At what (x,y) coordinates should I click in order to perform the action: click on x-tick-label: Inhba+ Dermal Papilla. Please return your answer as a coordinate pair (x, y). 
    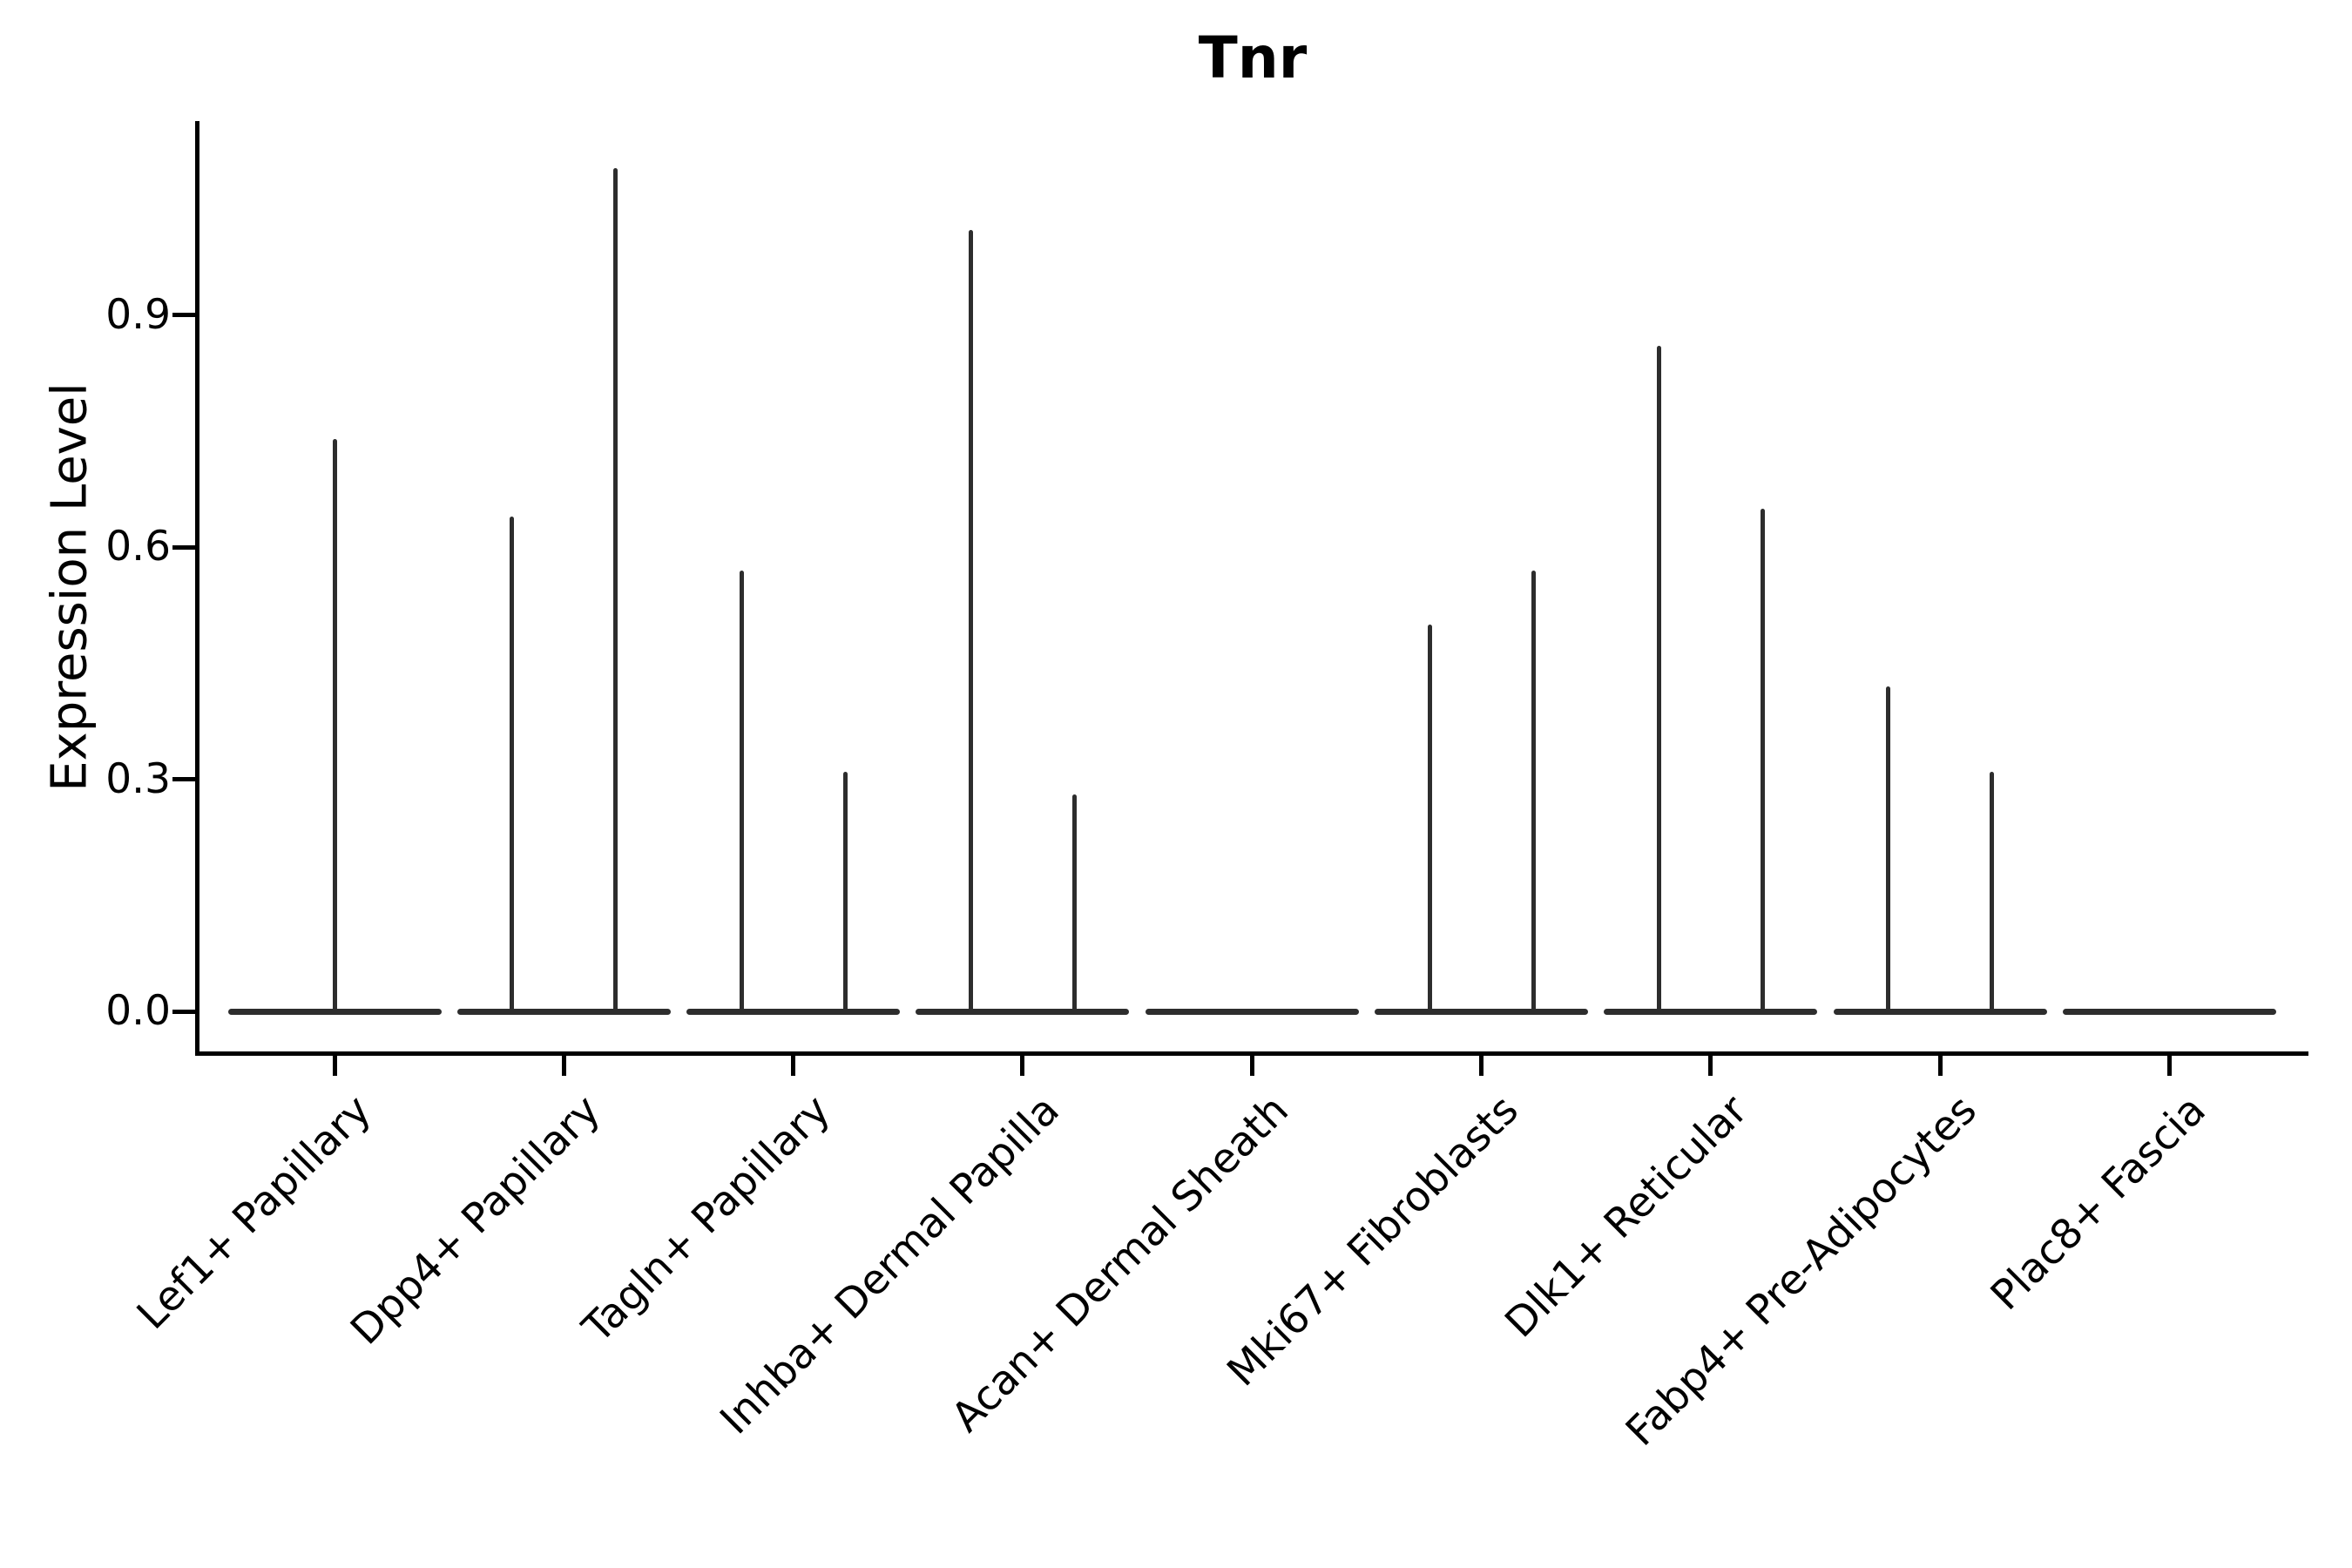
    Looking at the image, I should click on (890, 1264).